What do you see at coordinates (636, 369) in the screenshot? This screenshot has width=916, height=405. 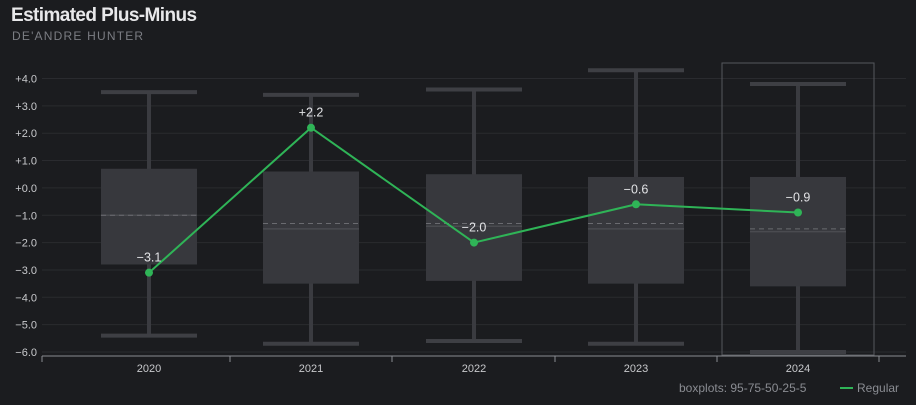 I see `x-tick-label: 2023` at bounding box center [636, 369].